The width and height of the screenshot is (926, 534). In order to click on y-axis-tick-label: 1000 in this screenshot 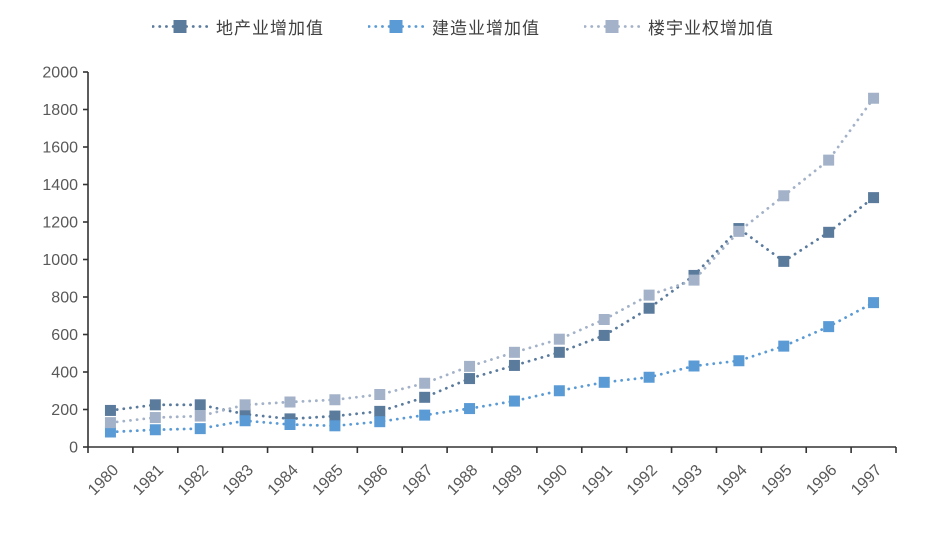, I will do `click(60, 260)`.